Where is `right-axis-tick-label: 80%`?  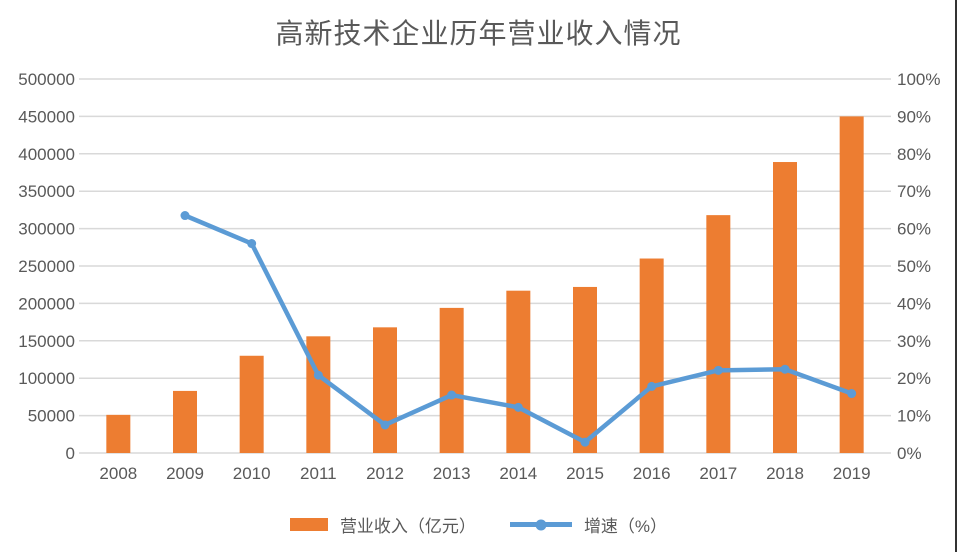 right-axis-tick-label: 80% is located at coordinates (914, 154).